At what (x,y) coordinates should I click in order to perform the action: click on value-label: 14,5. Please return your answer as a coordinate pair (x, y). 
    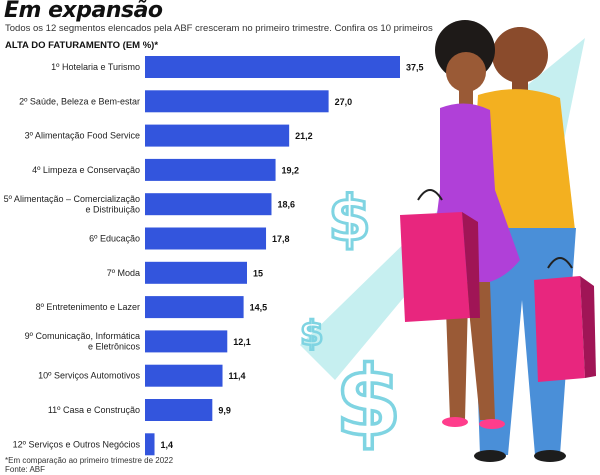
    Looking at the image, I should click on (259, 308).